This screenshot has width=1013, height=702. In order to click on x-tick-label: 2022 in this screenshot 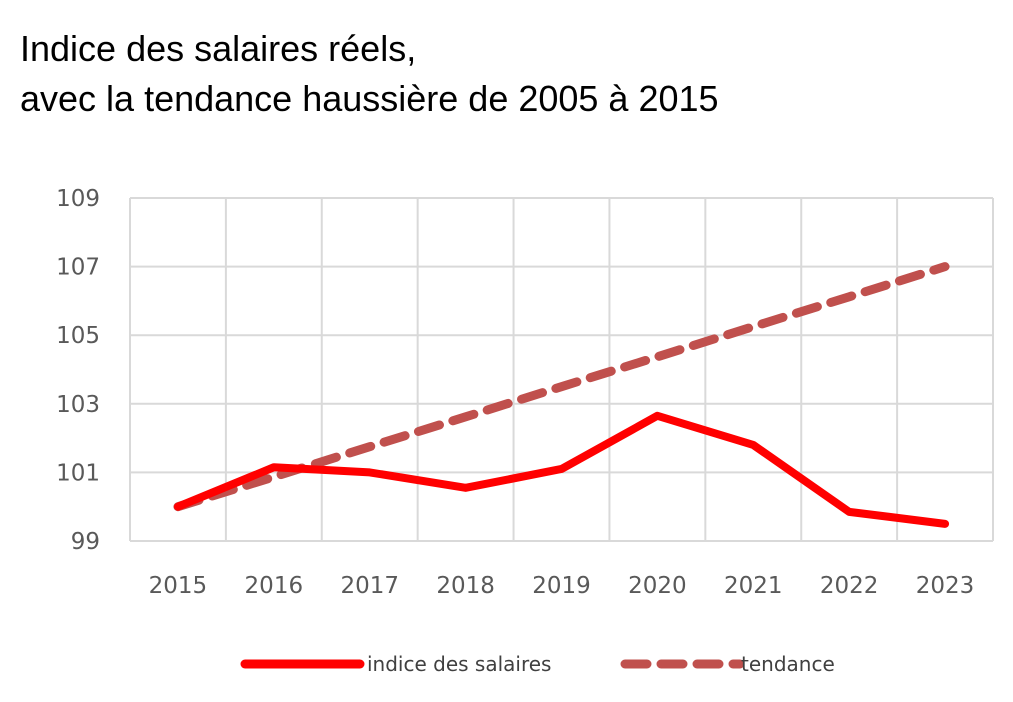, I will do `click(849, 586)`.